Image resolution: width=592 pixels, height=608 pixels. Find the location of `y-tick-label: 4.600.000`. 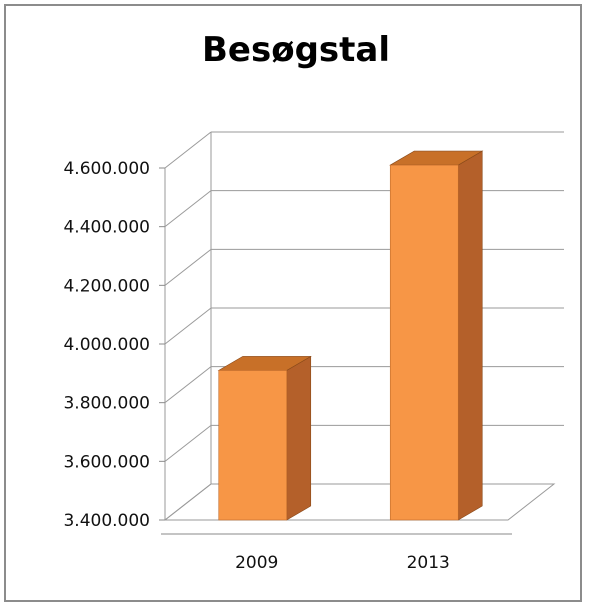

y-tick-label: 4.600.000 is located at coordinates (106, 169).